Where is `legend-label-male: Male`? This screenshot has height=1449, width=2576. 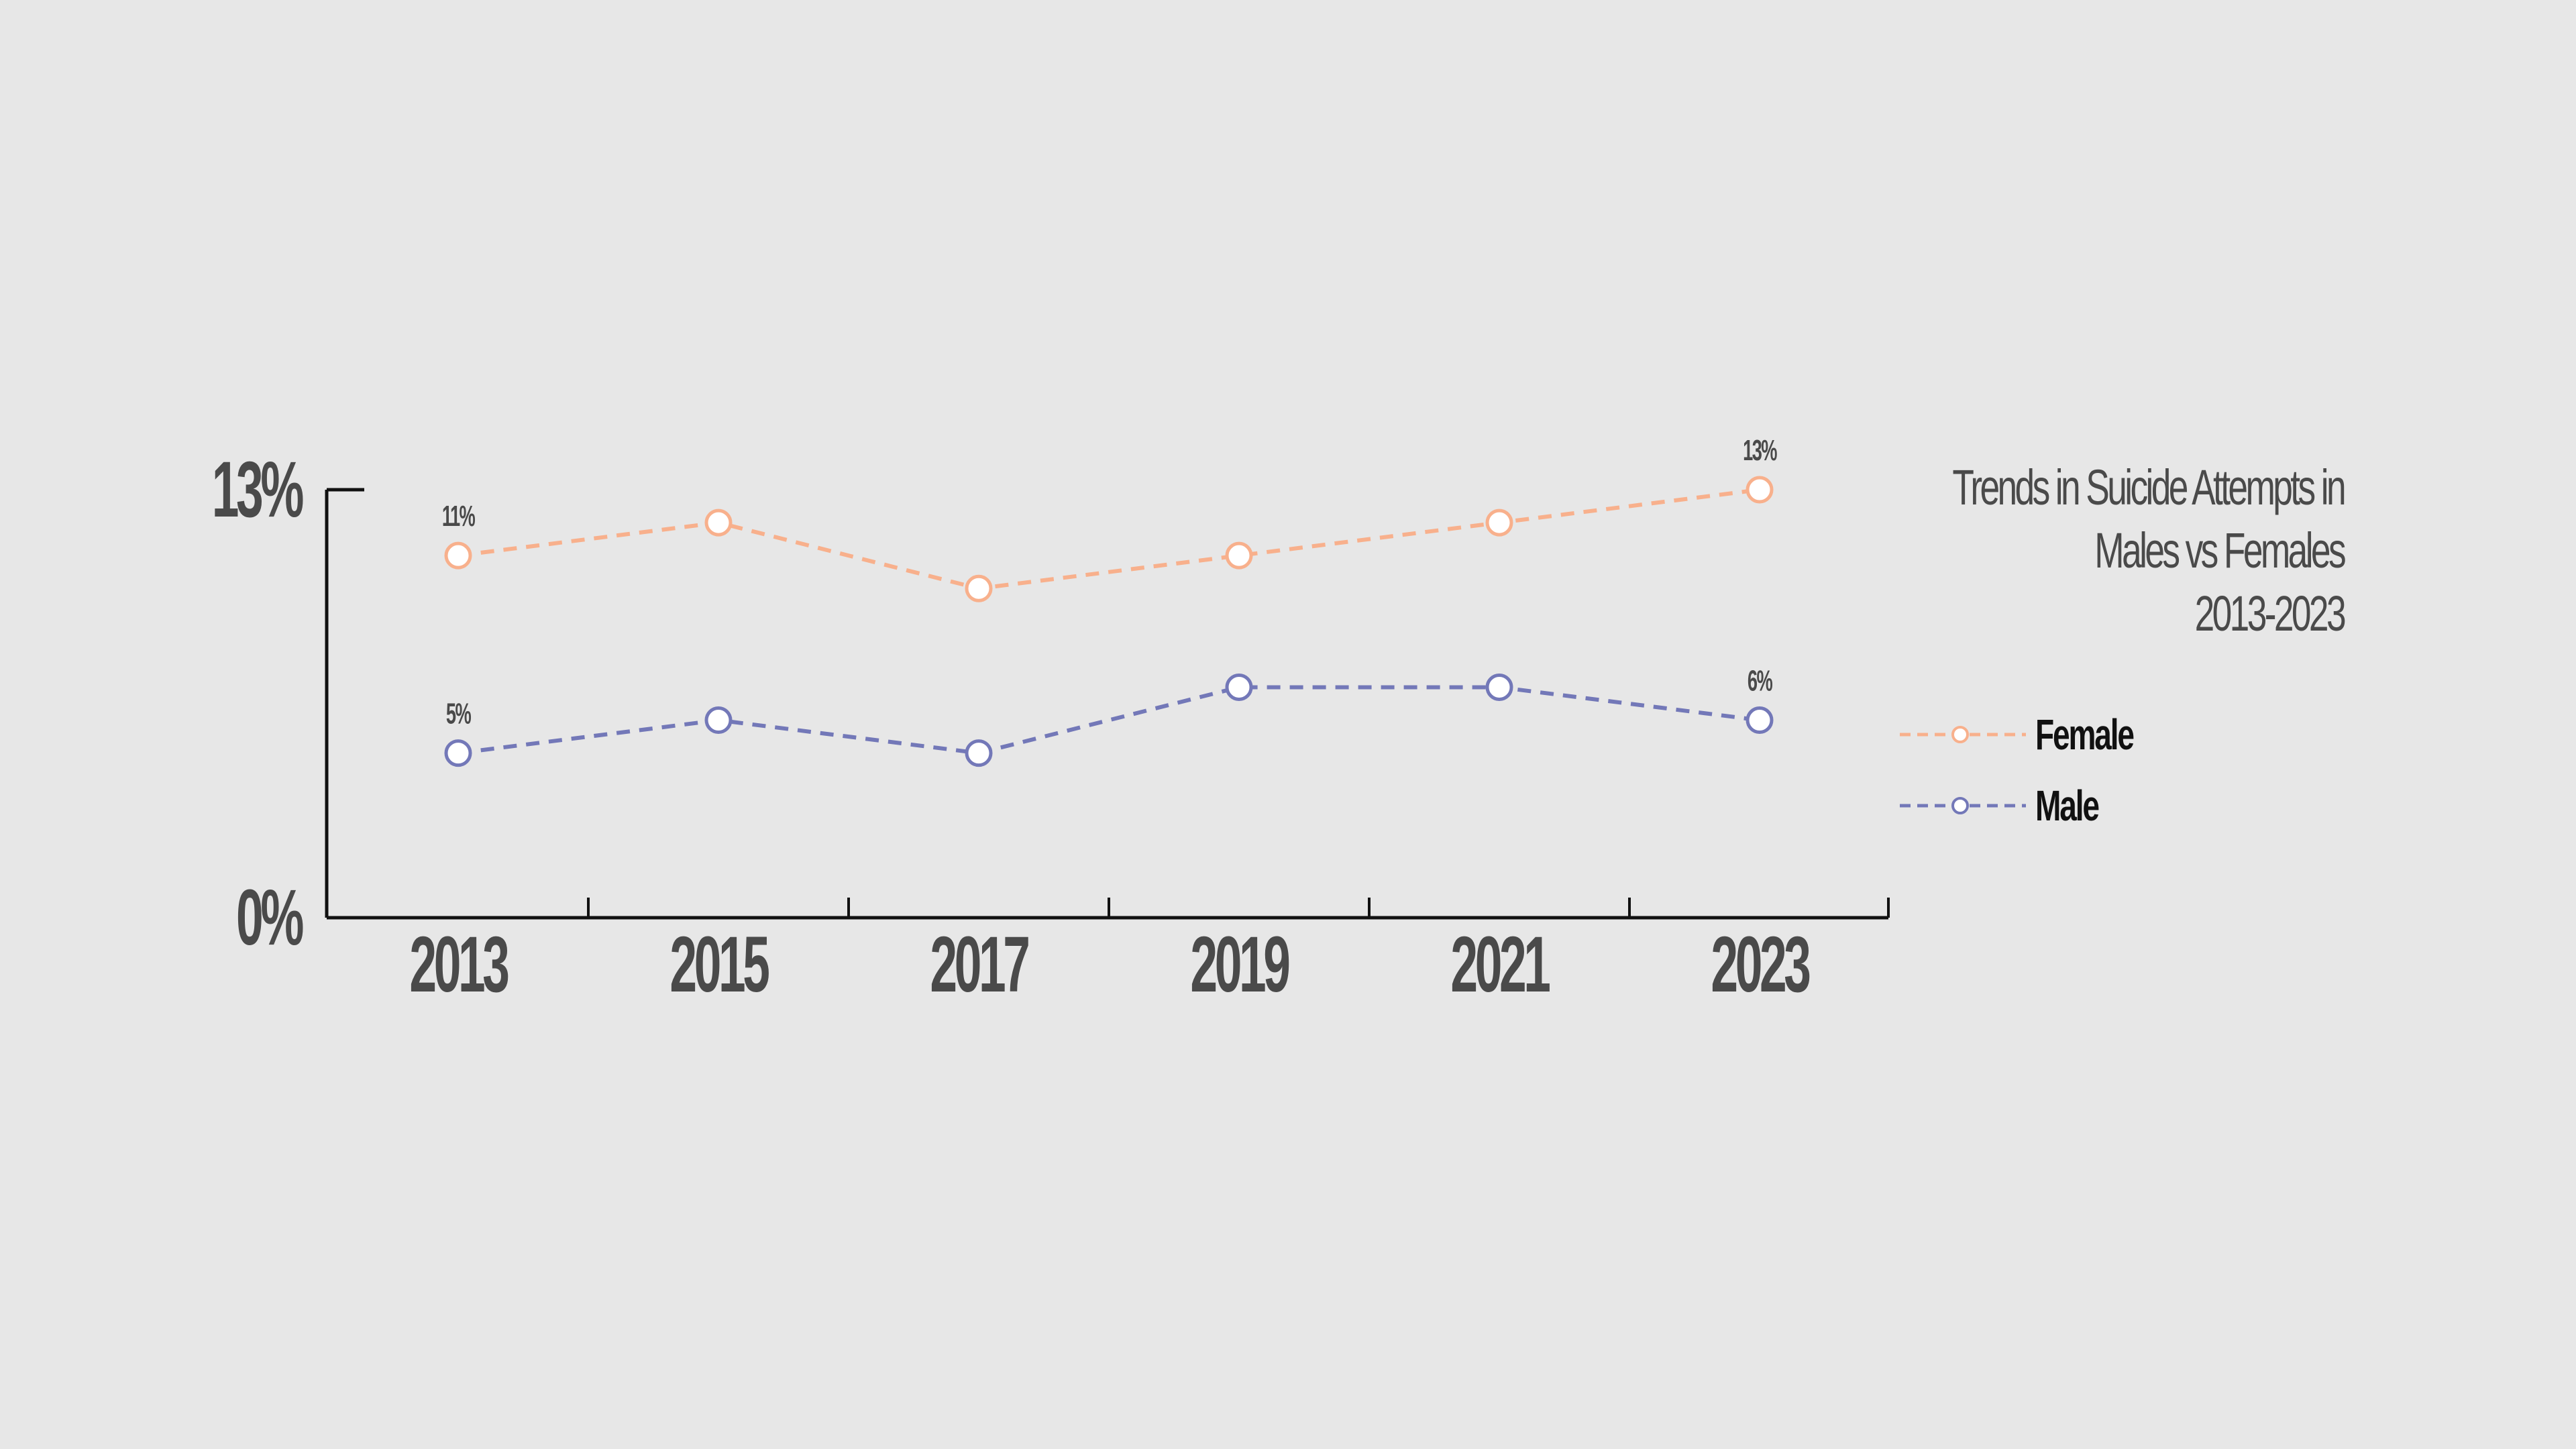
legend-label-male: Male is located at coordinates (2067, 806).